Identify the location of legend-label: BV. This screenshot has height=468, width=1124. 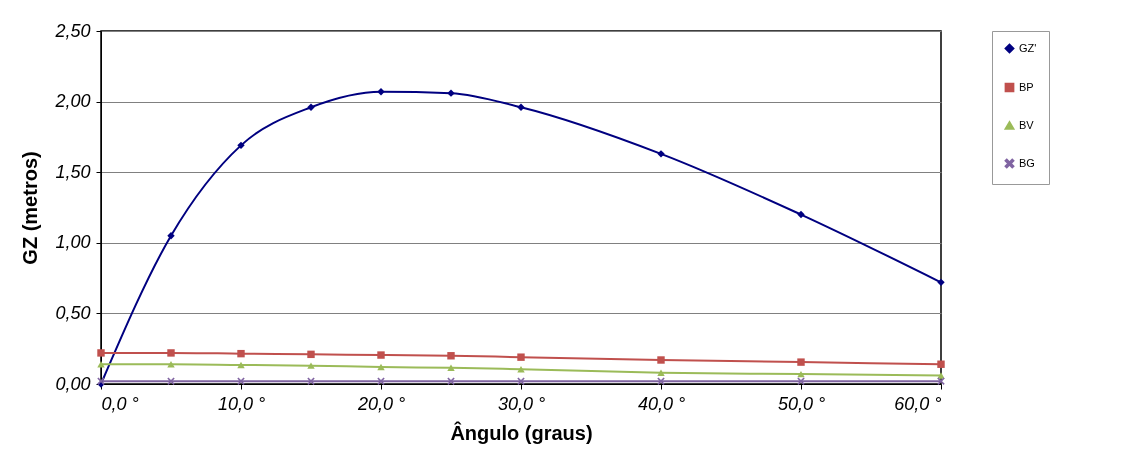
(1027, 124).